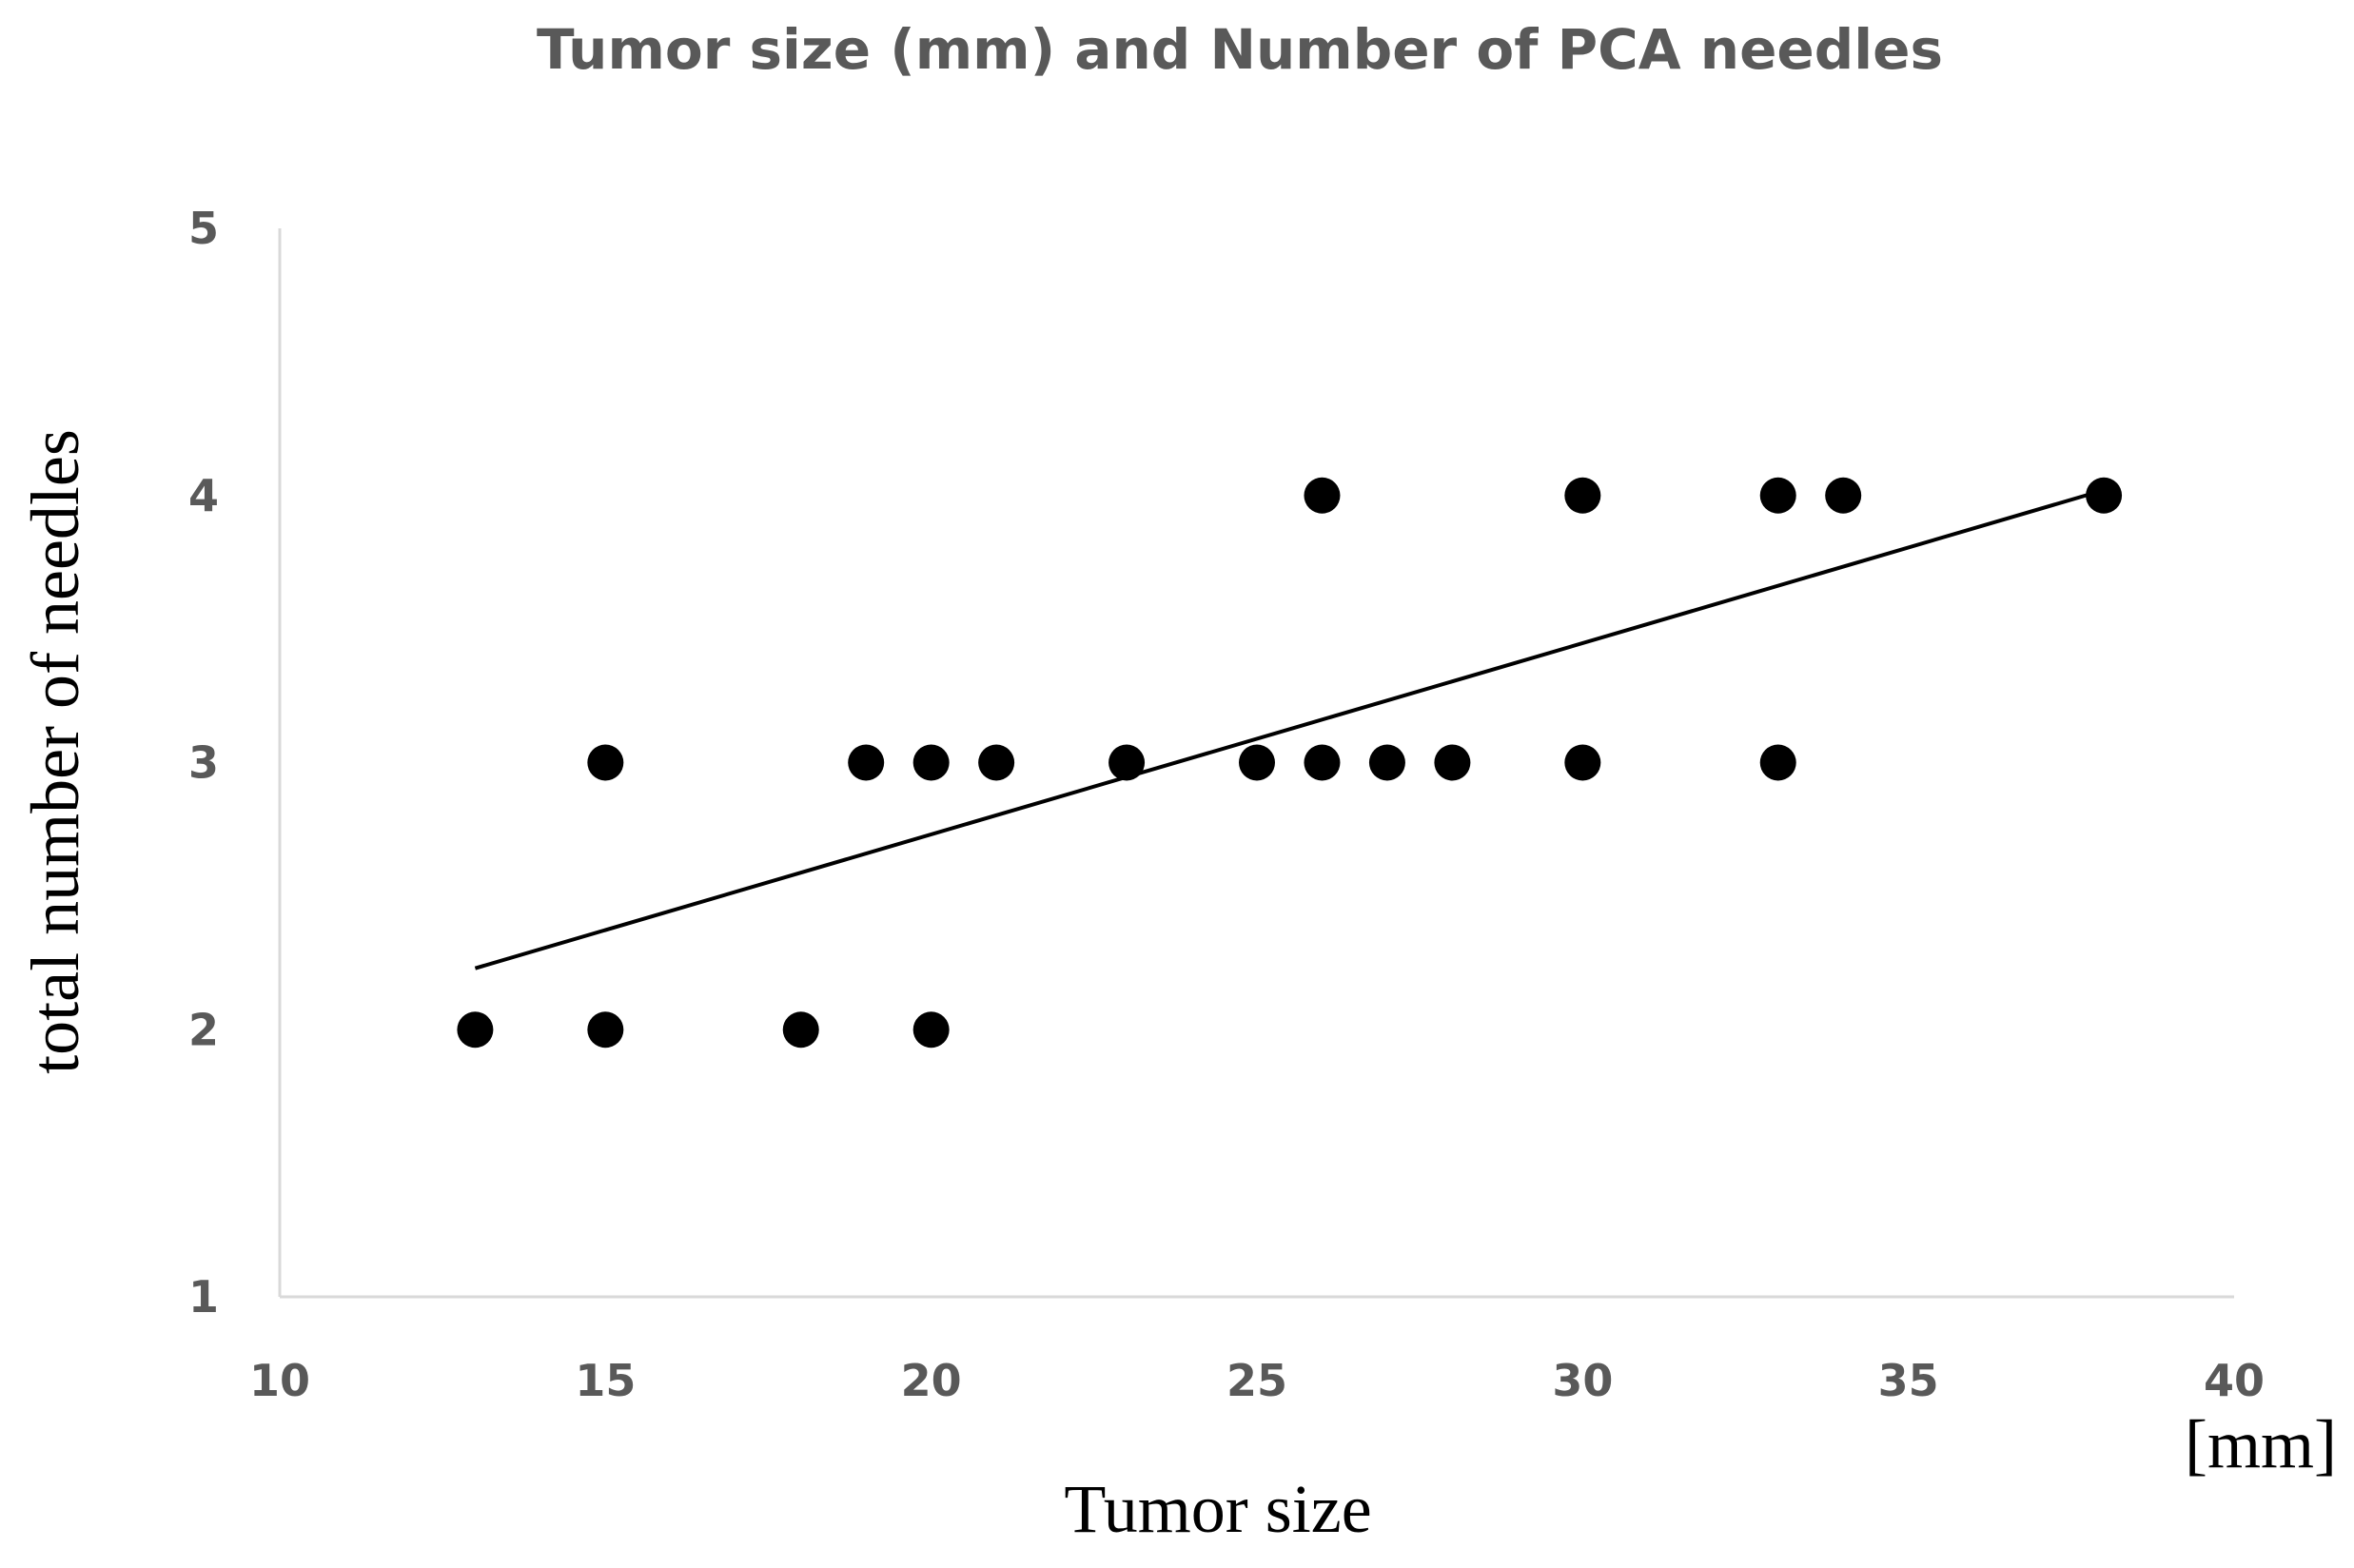 This screenshot has width=2354, height=1568. I want to click on y-tick-label: 5, so click(203, 228).